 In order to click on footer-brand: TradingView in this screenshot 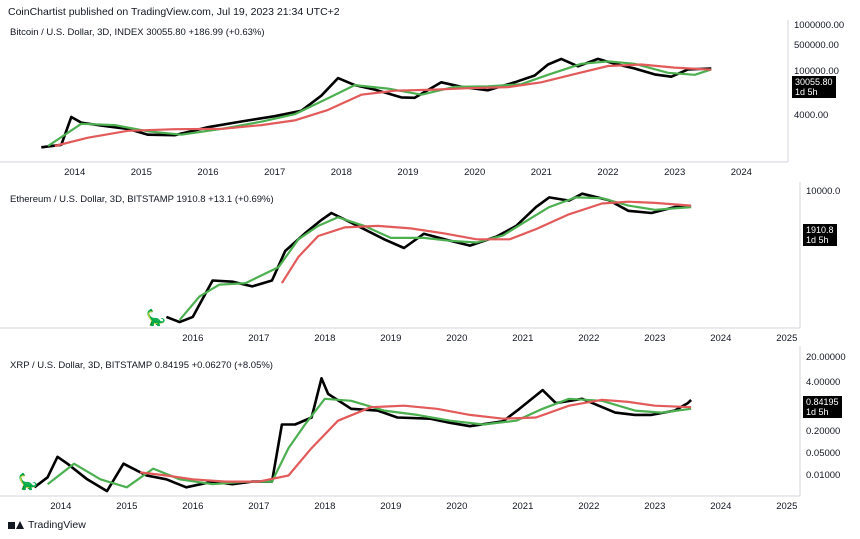, I will do `click(47, 525)`.